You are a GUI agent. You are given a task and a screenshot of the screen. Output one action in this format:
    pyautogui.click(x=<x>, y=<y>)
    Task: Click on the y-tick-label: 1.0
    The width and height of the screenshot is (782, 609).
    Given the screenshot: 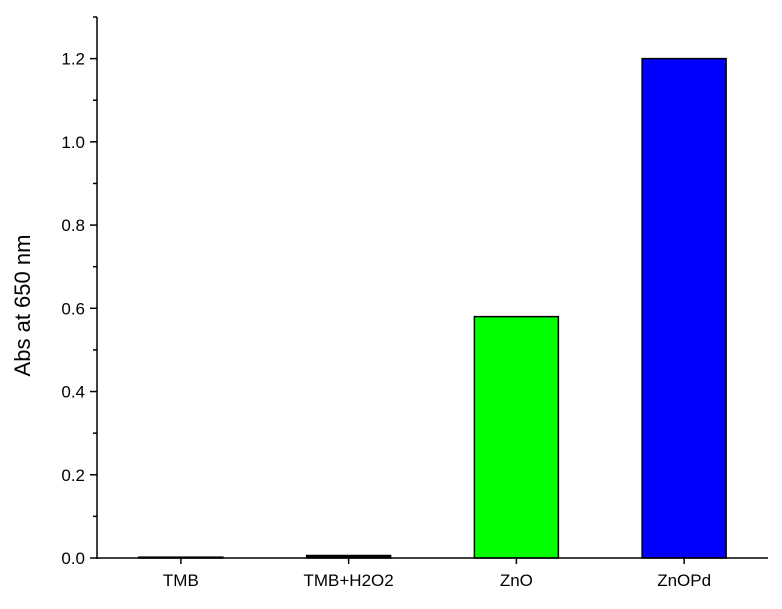 What is the action you would take?
    pyautogui.click(x=73, y=142)
    